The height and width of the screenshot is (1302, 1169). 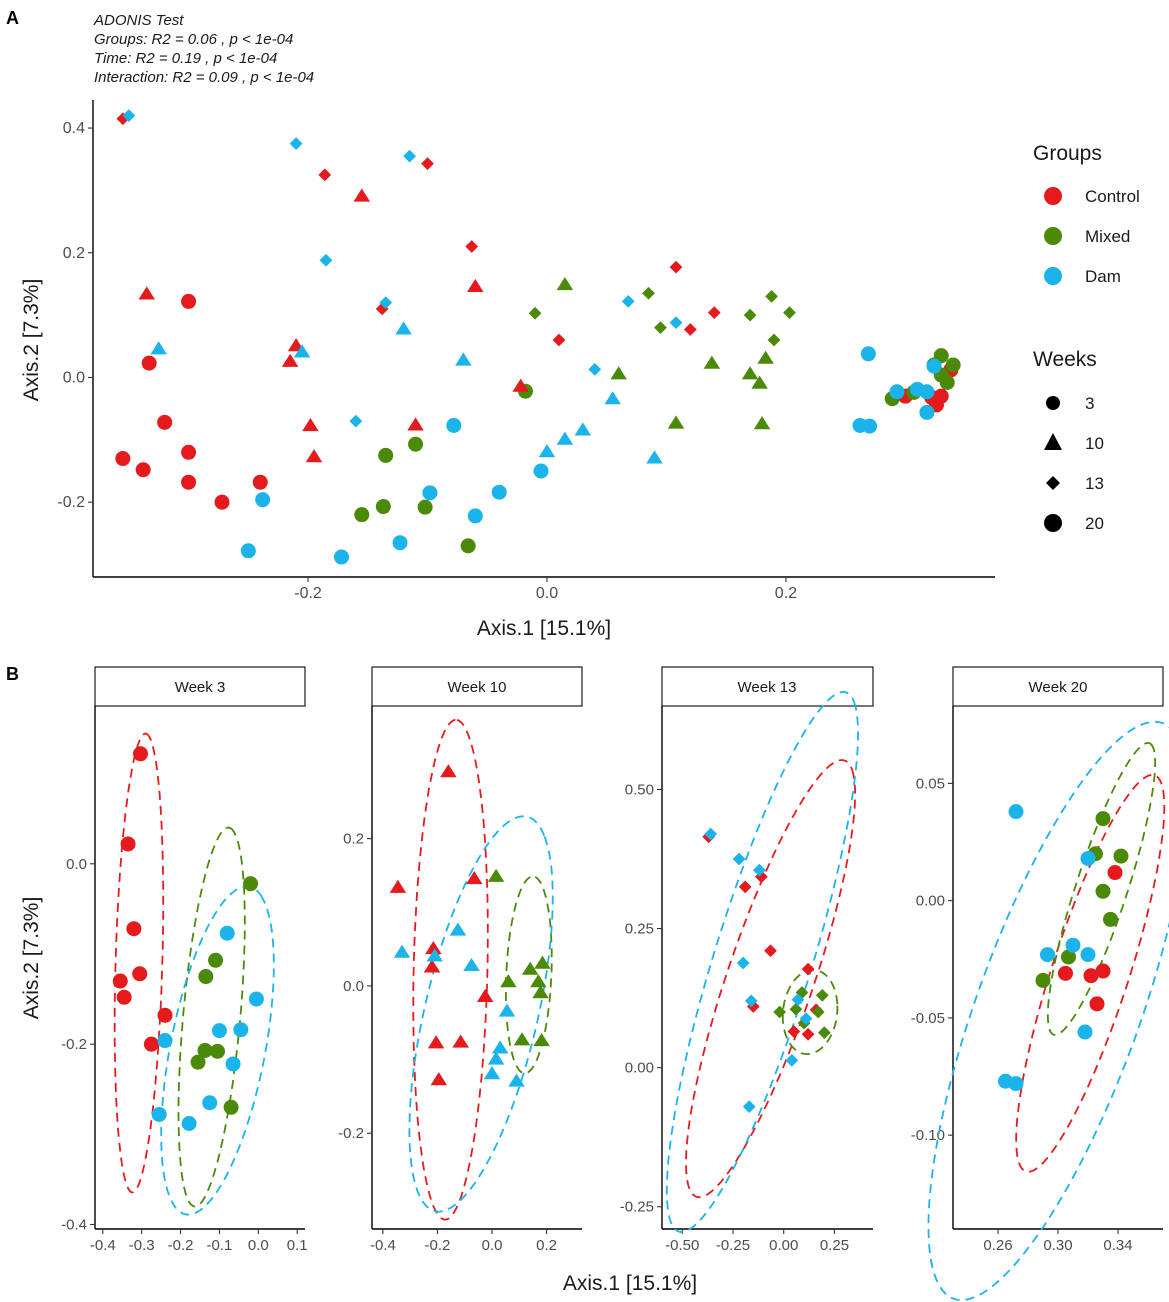 I want to click on facet-week-10-x-tick-label: 0.0, so click(x=492, y=1245).